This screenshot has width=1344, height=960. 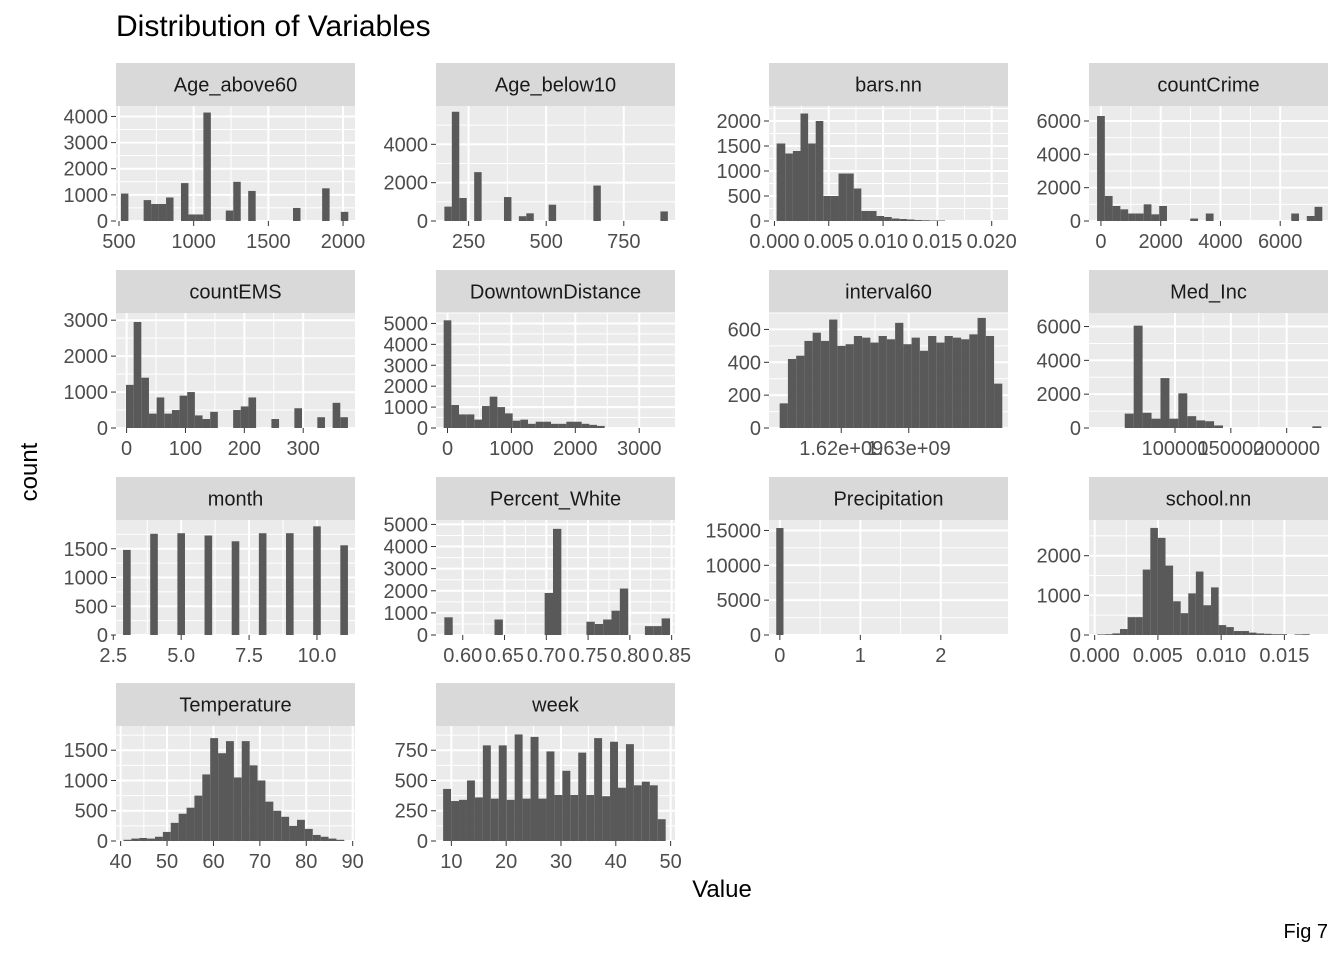 I want to click on x-tick-label: 50, so click(x=670, y=862).